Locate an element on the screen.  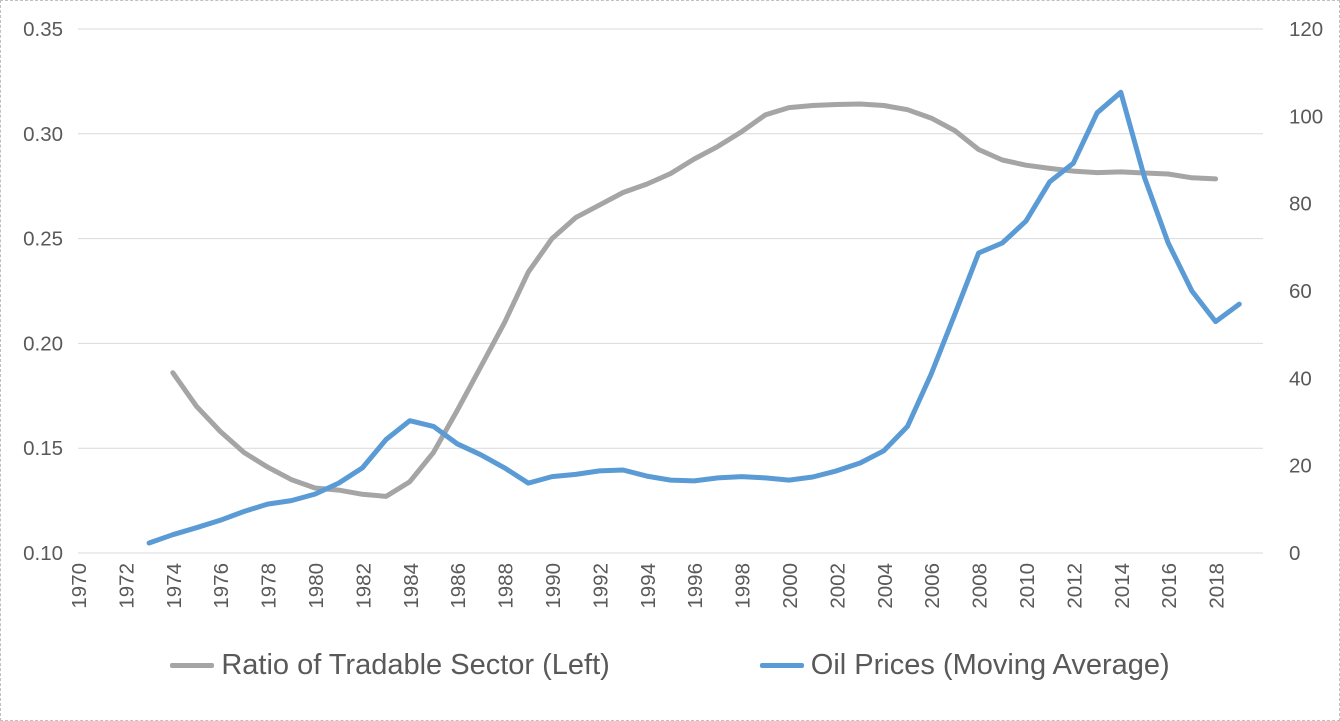
x-axis-tick-label: 1992 is located at coordinates (600, 586).